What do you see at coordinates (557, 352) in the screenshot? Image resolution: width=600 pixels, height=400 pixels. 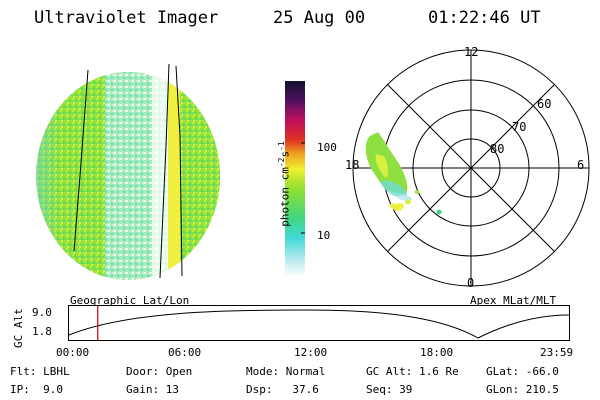 I see `timeline-xtick-2359: 23:59` at bounding box center [557, 352].